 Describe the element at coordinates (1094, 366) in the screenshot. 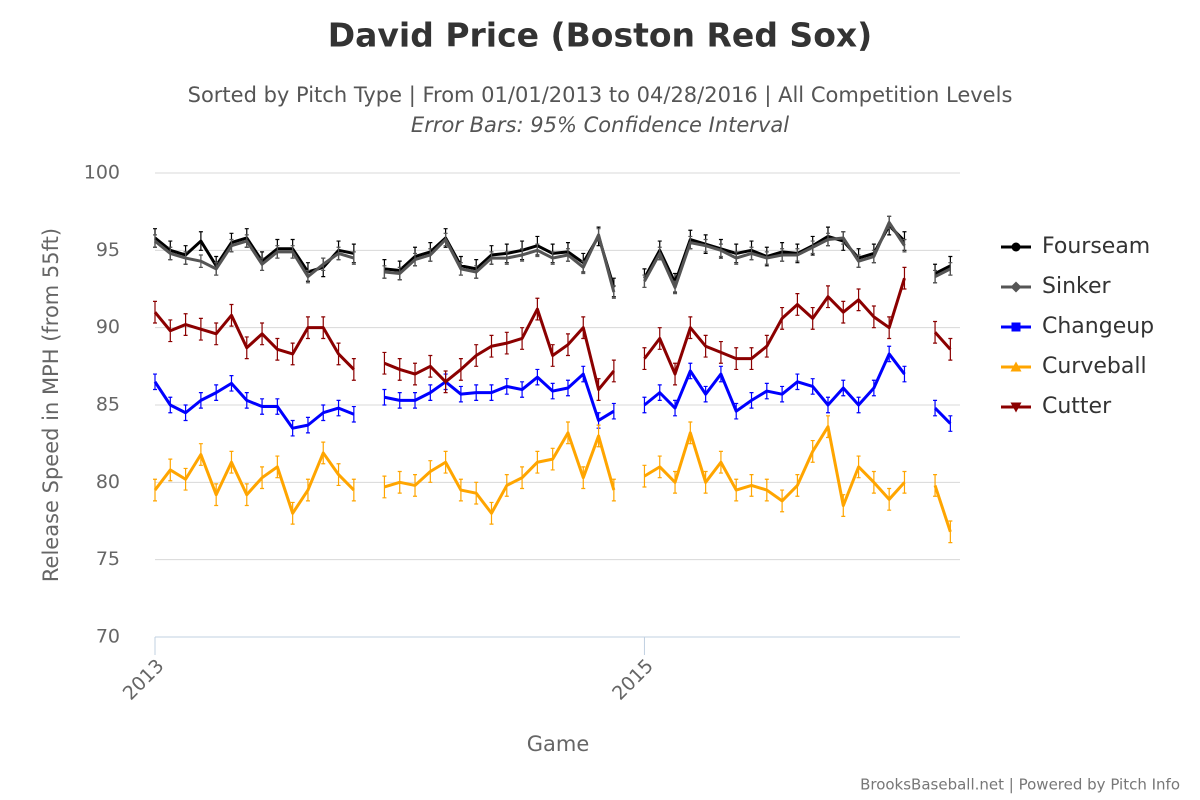

I see `legend-label: Curveball` at that location.